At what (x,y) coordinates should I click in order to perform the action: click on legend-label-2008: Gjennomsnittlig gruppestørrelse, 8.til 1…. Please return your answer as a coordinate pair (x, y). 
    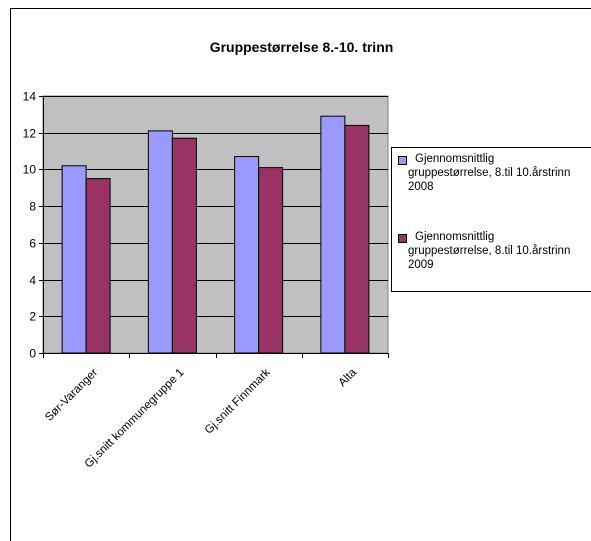
    Looking at the image, I should click on (489, 173).